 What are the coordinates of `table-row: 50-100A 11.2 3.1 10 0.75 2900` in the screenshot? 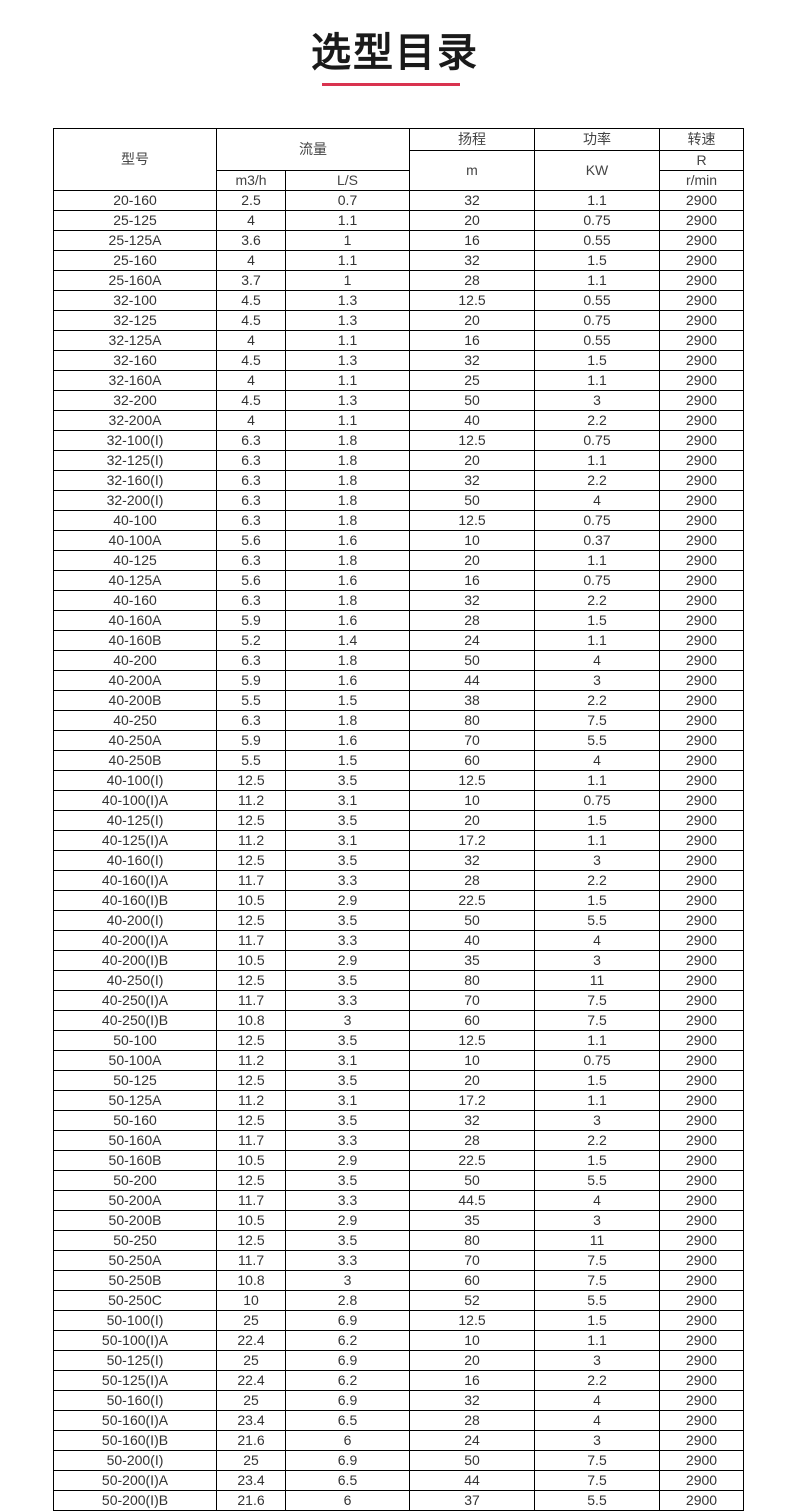 It's located at (398, 1060).